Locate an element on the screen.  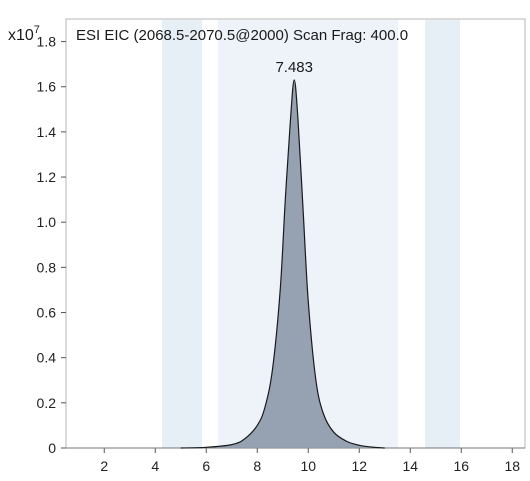
peak-label: 7.483 is located at coordinates (294, 67).